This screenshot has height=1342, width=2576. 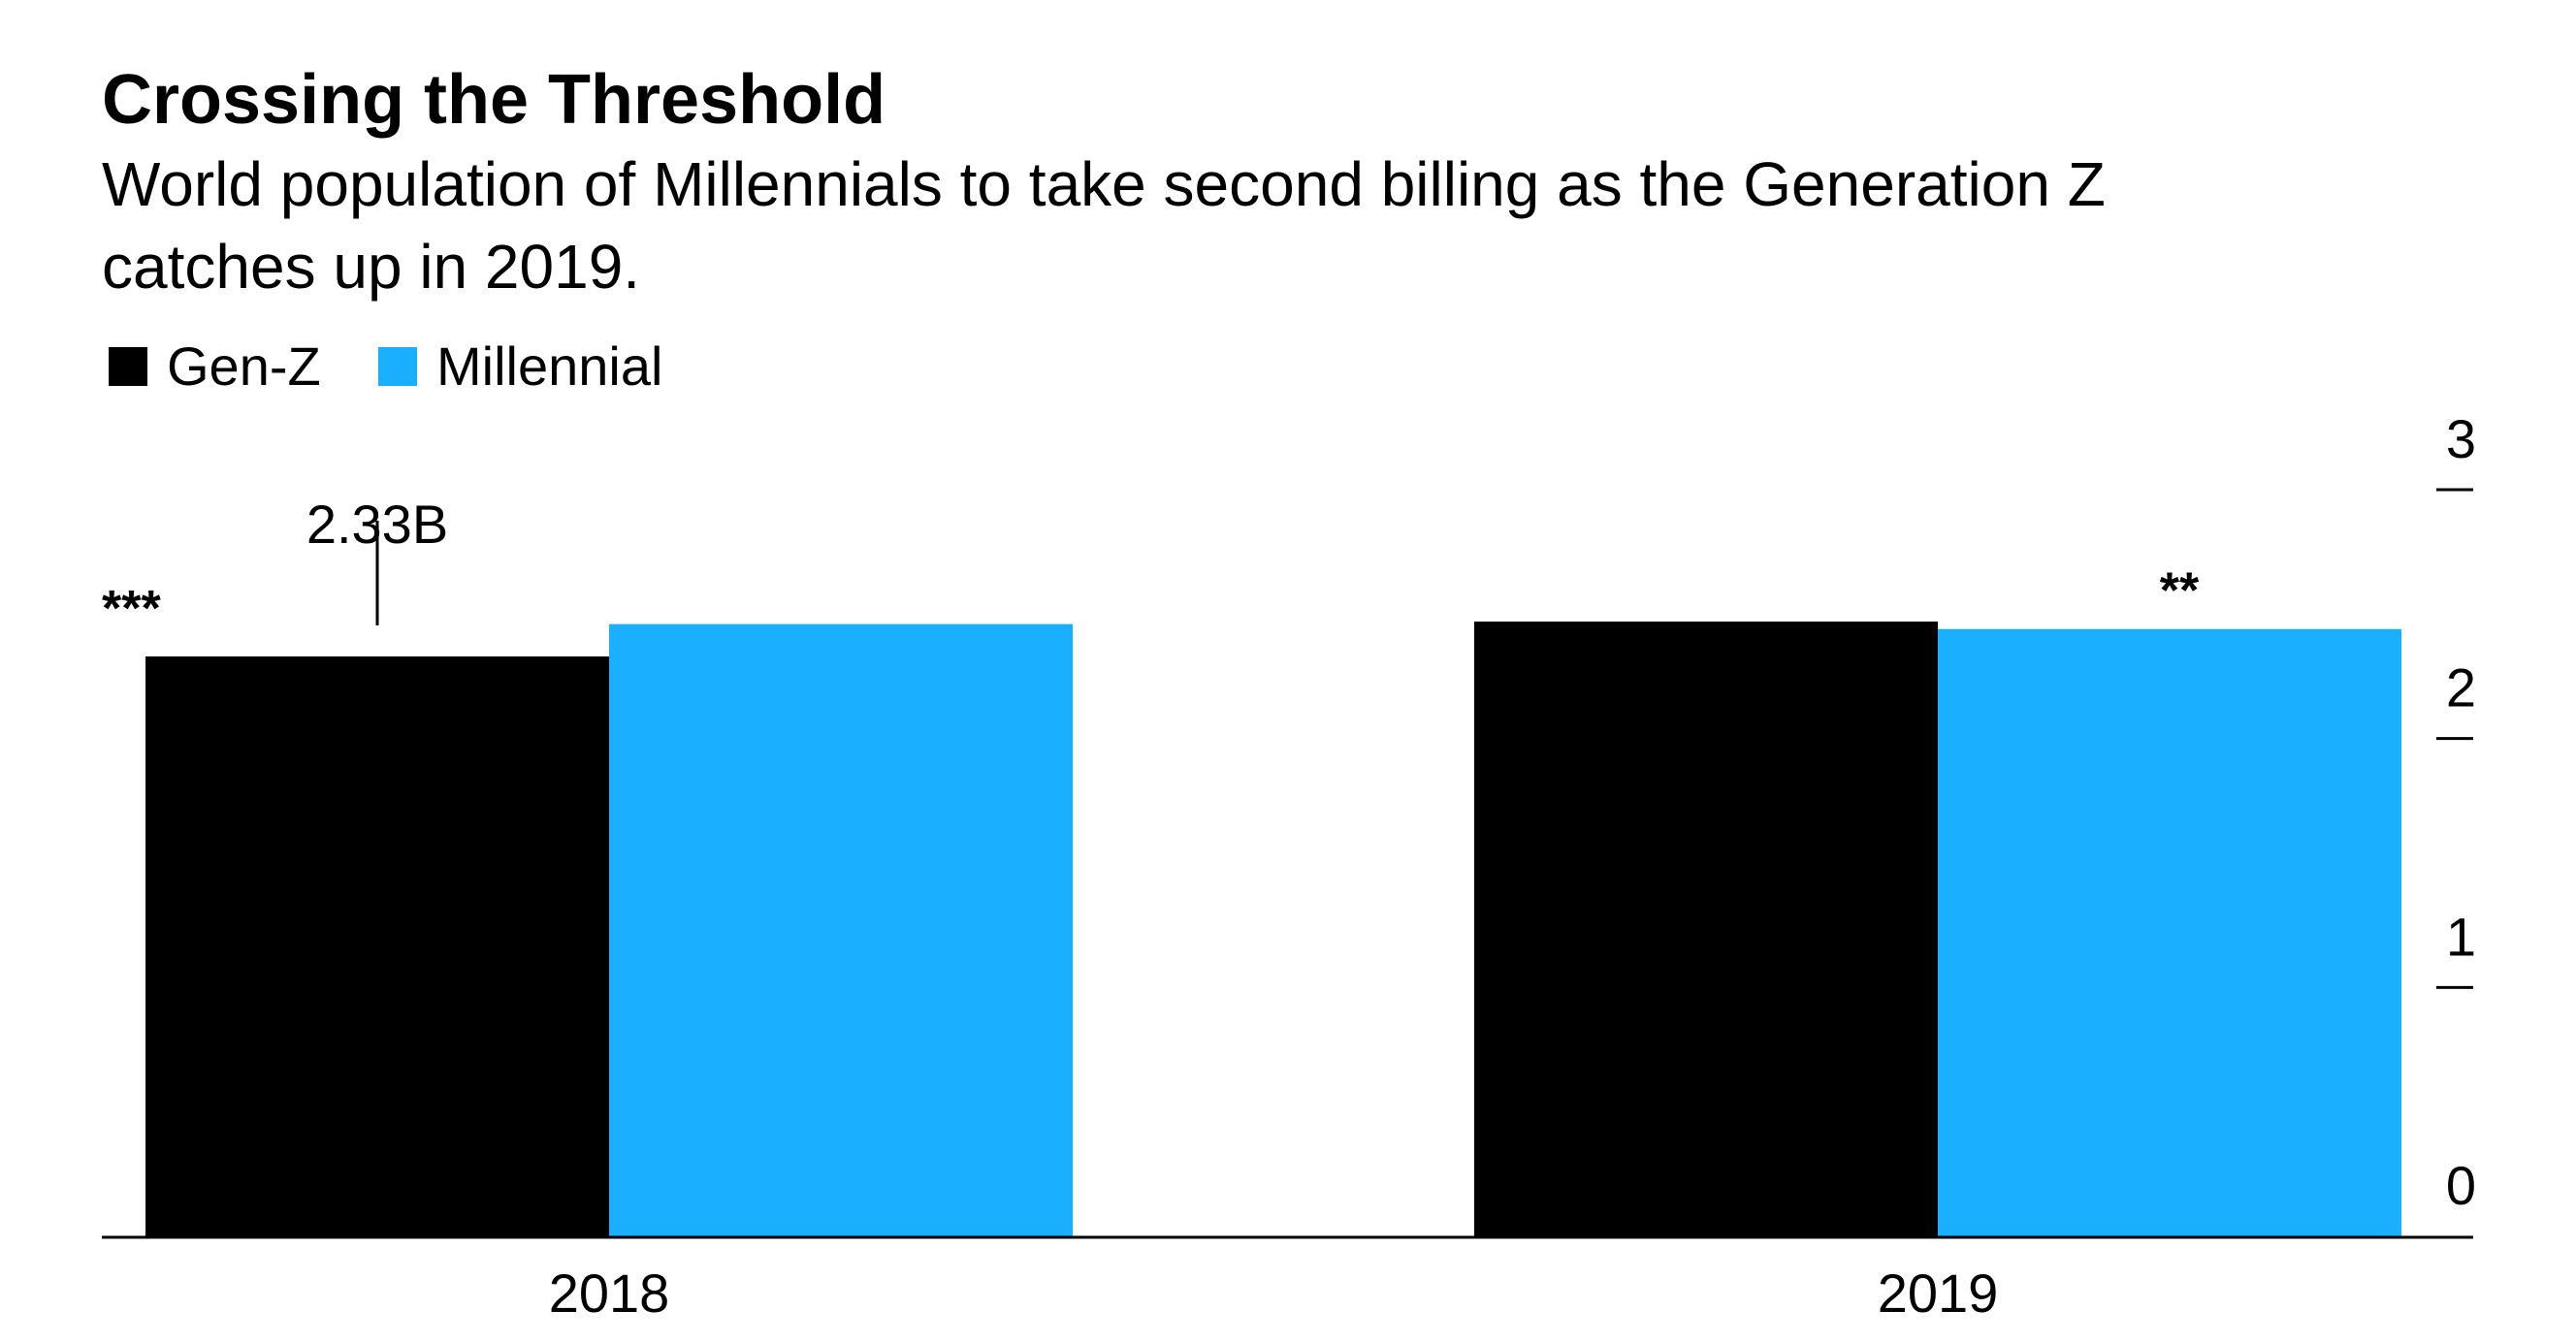 What do you see at coordinates (549, 366) in the screenshot?
I see `legend-label-millennial: Millennial` at bounding box center [549, 366].